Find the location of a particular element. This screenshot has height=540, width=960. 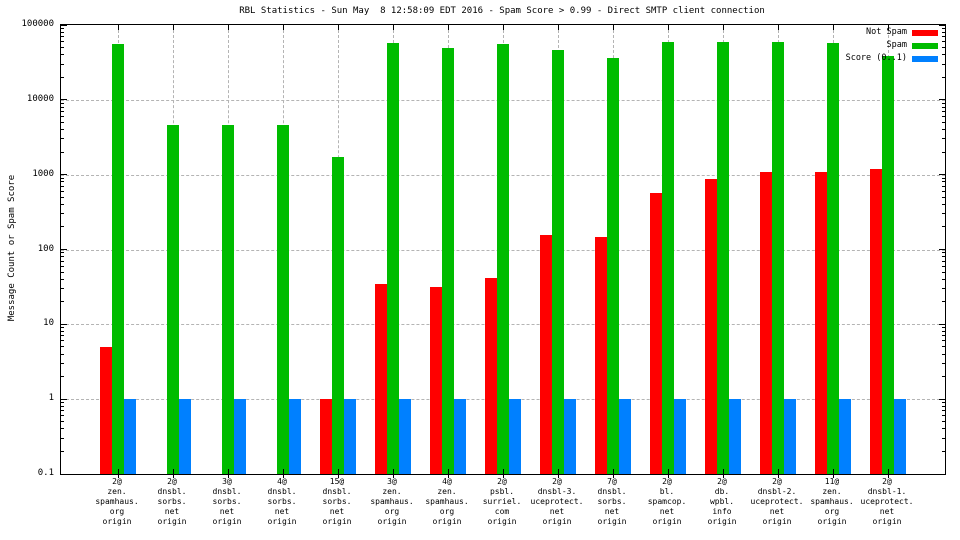

x-tick-label-line: 3@ is located at coordinates (227, 481).